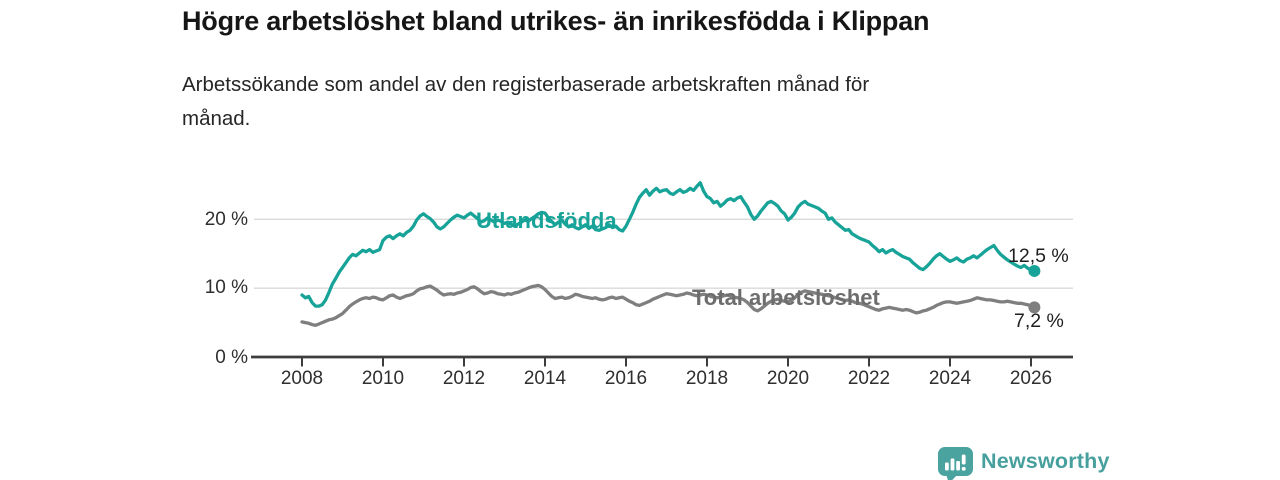 This screenshot has height=480, width=1280. What do you see at coordinates (1031, 378) in the screenshot?
I see `x-axis-tick-label-2026: 2026` at bounding box center [1031, 378].